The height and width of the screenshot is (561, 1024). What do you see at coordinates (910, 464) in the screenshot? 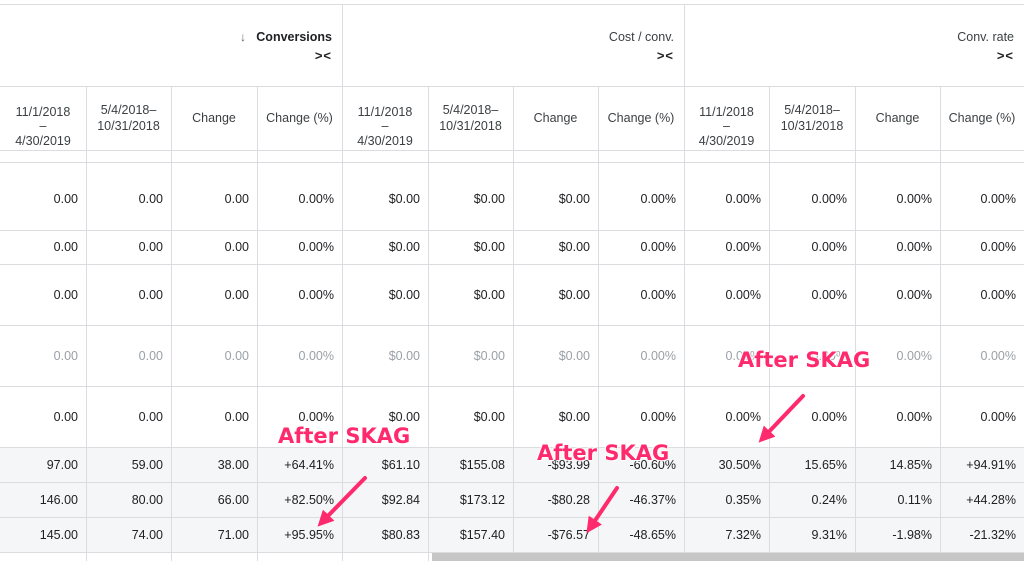
I see `table-cell: 14.85%` at bounding box center [910, 464].